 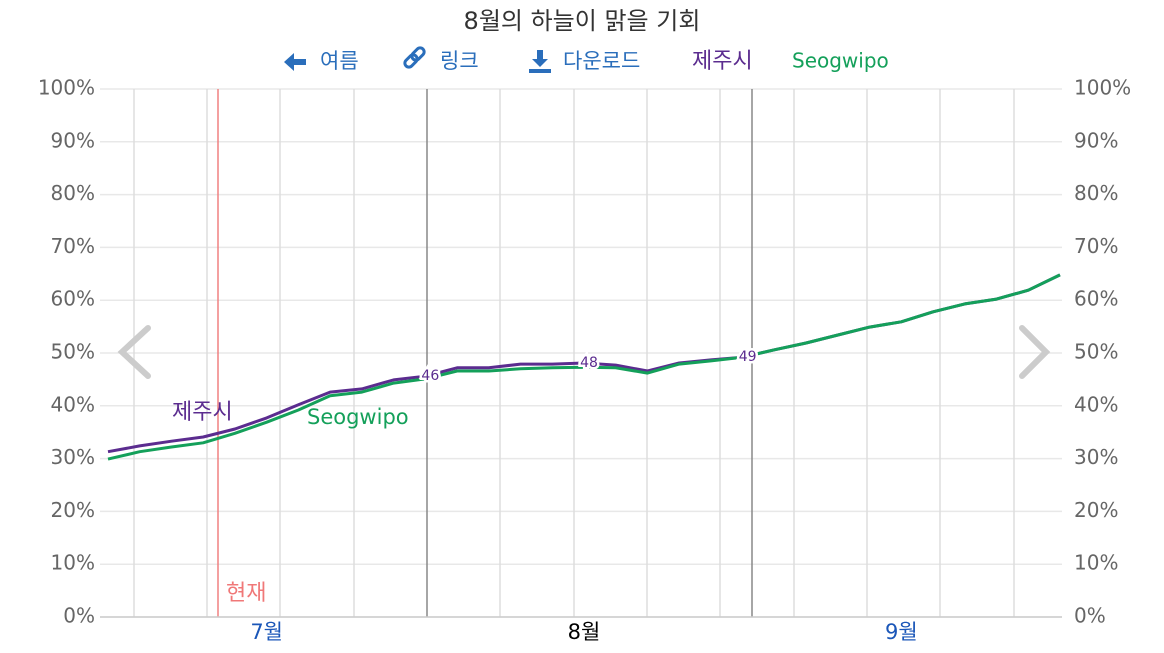 What do you see at coordinates (748, 357) in the screenshot?
I see `data-label: 49` at bounding box center [748, 357].